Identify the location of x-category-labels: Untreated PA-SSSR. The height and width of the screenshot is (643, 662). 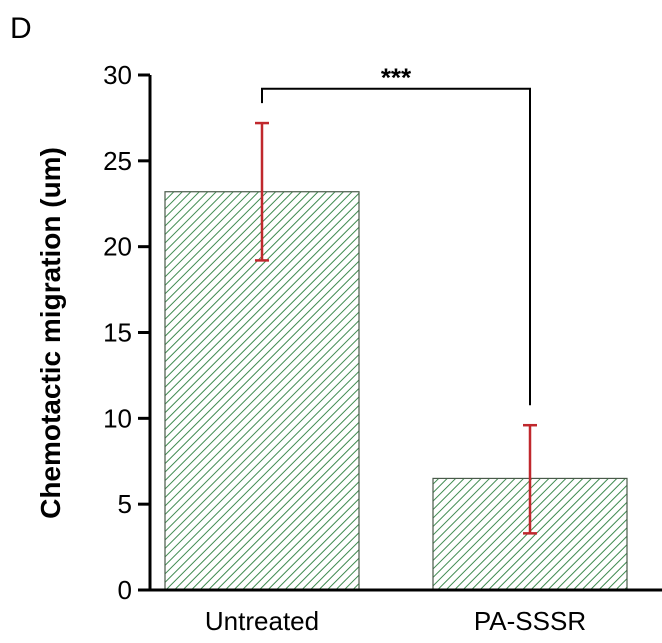
(395, 621).